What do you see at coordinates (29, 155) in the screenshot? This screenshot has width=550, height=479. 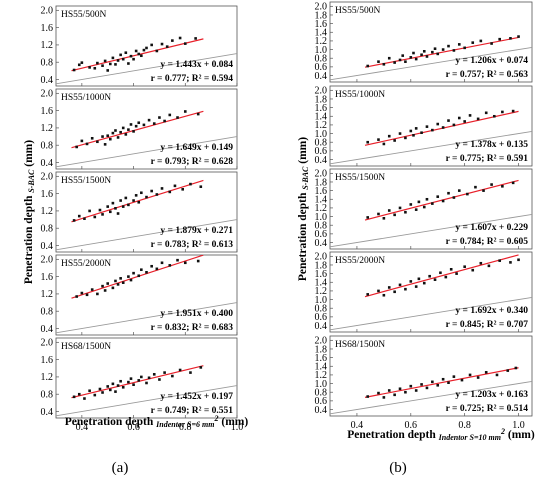 I see `y-axis-label-unit: (mm)` at bounding box center [29, 155].